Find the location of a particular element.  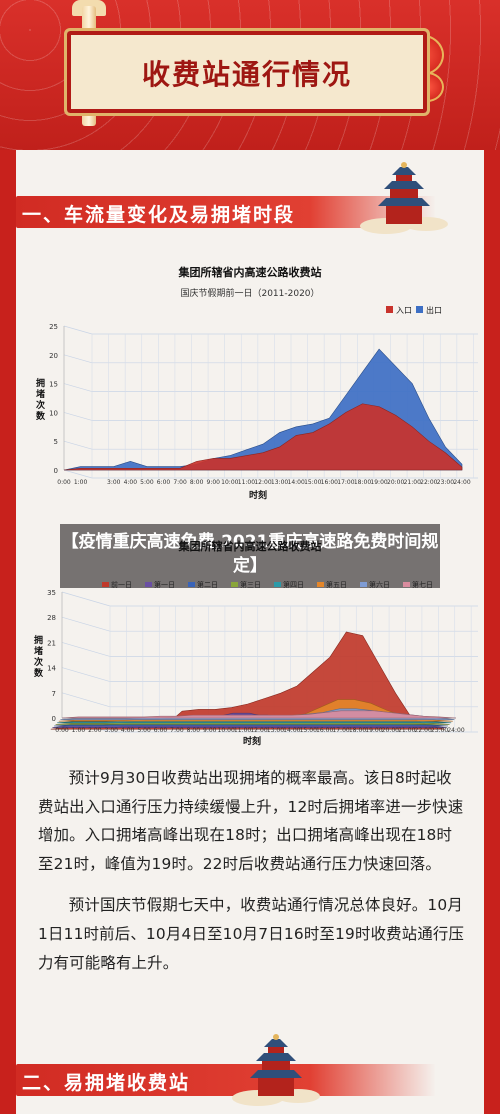

x-tick-label: 20:00 is located at coordinates (390, 730).